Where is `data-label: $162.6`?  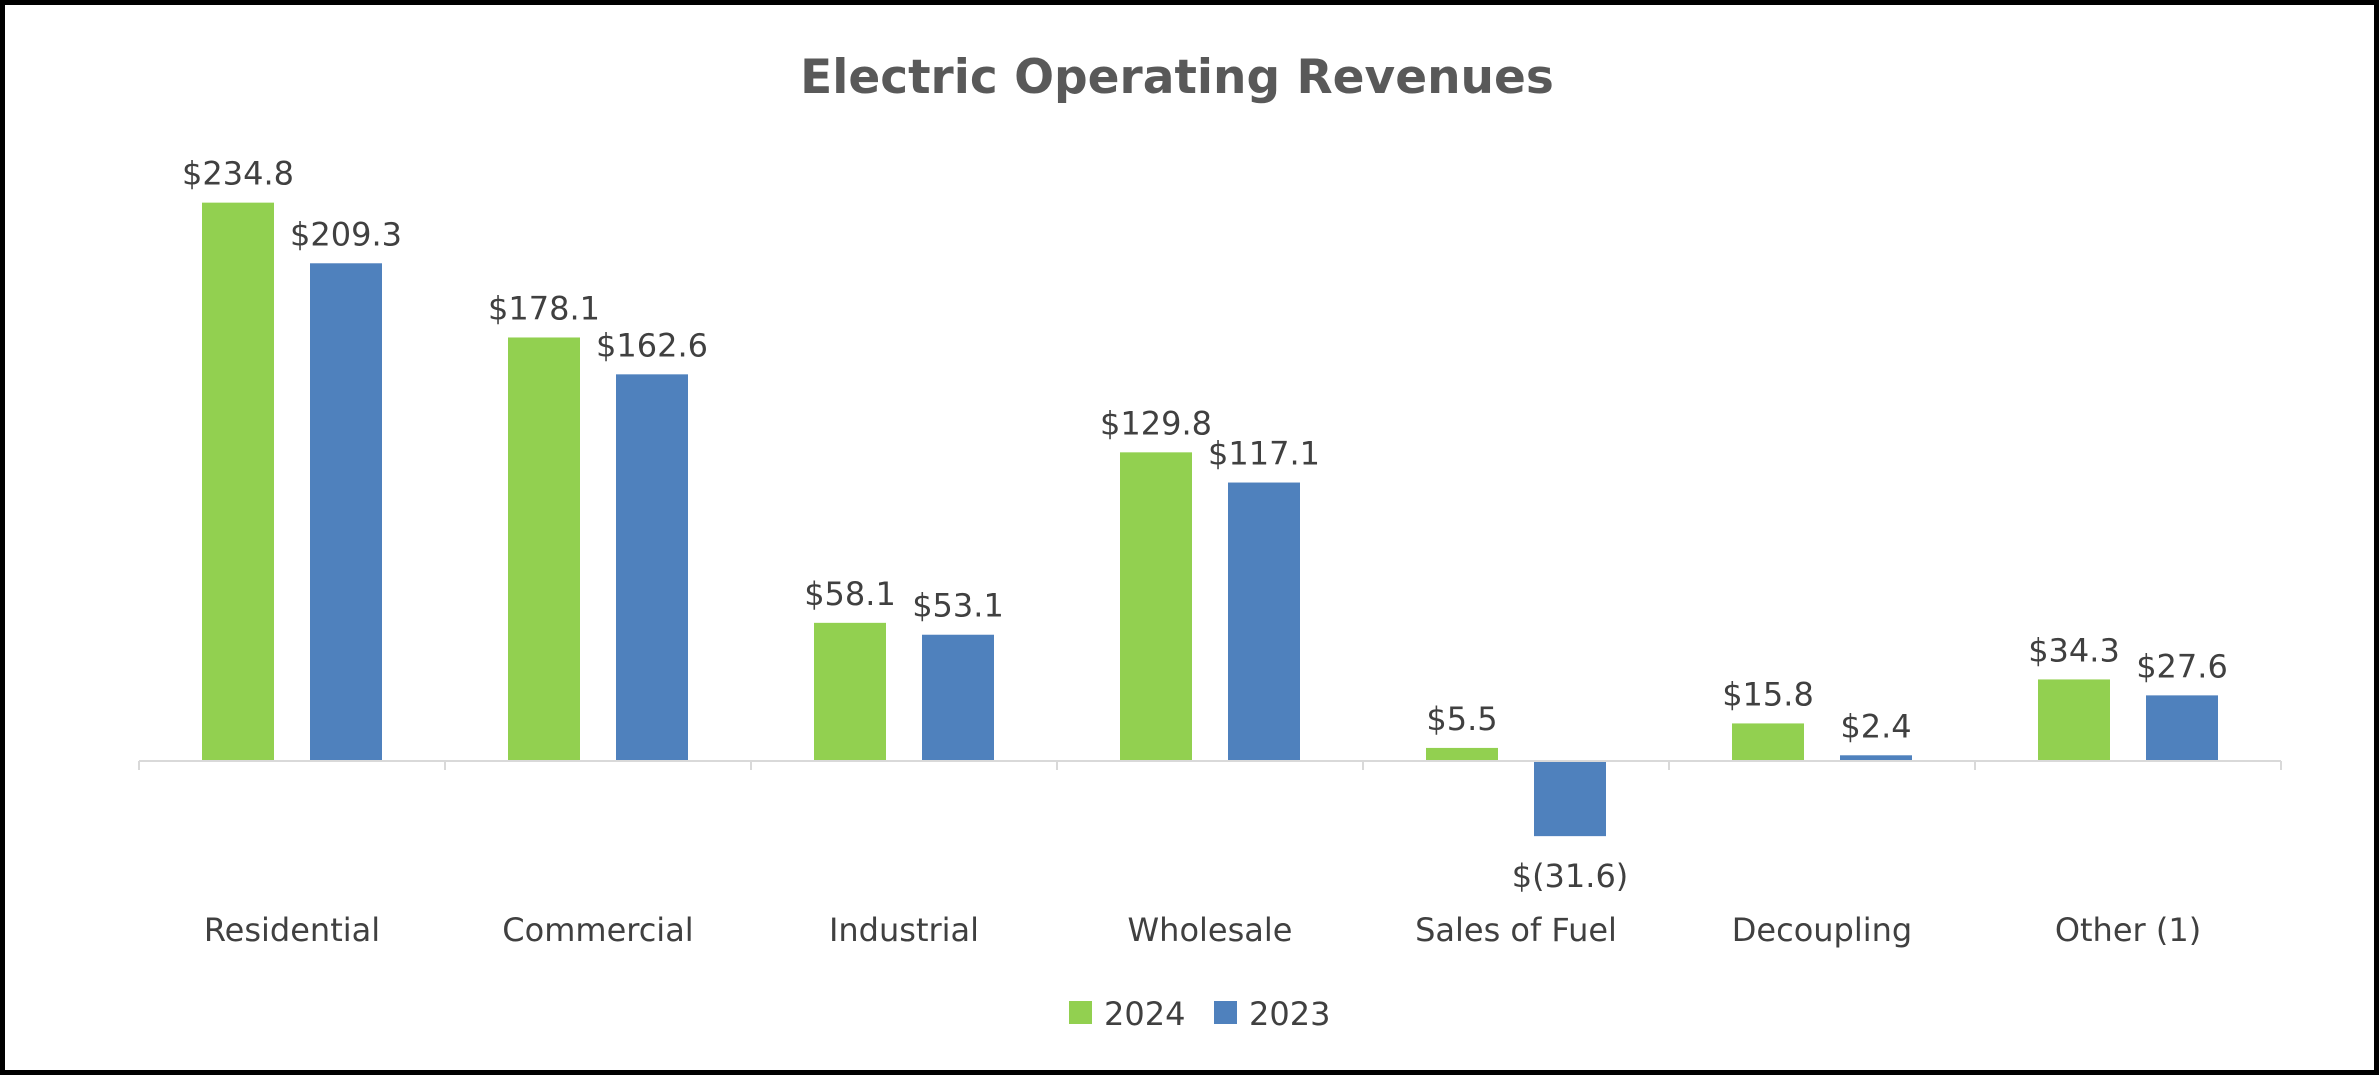 data-label: $162.6 is located at coordinates (652, 345).